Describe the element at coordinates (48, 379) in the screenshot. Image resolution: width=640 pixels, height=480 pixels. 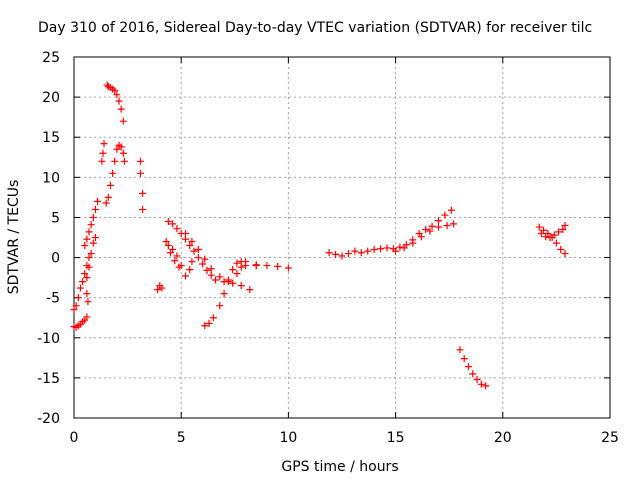
I see `y-tick-label: -15` at that location.